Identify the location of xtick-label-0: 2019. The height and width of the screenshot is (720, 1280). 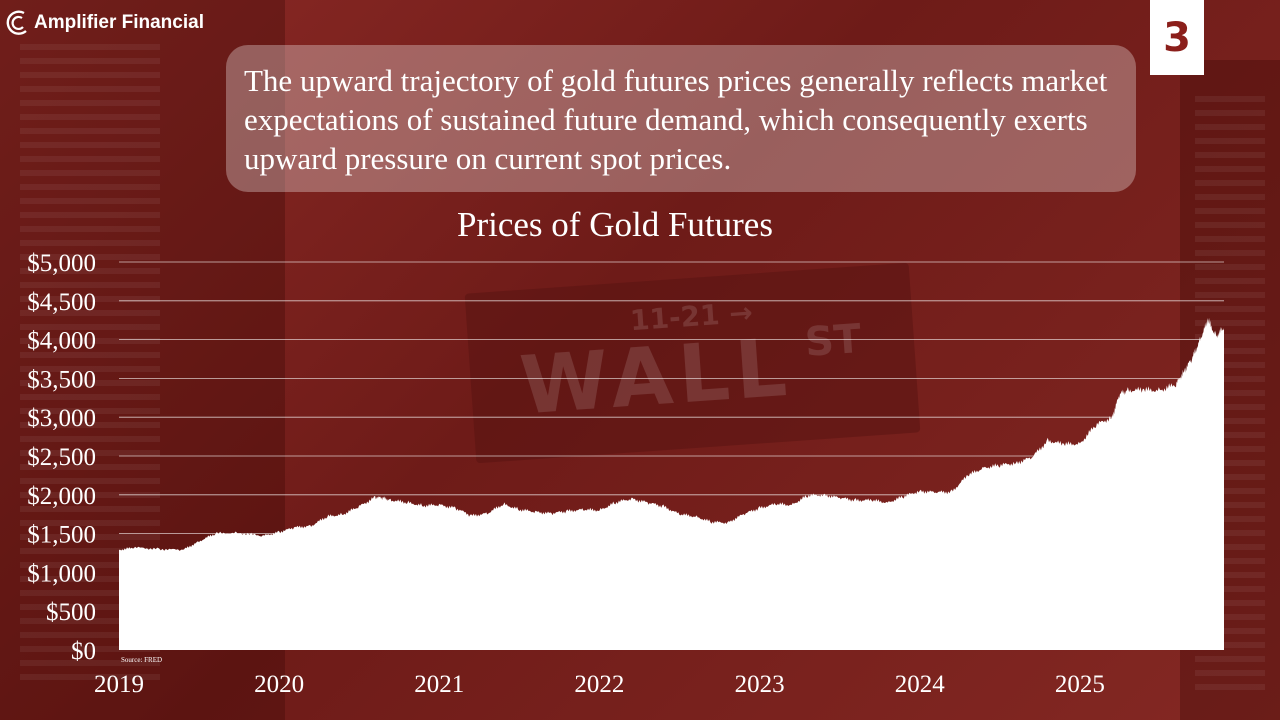
(119, 684).